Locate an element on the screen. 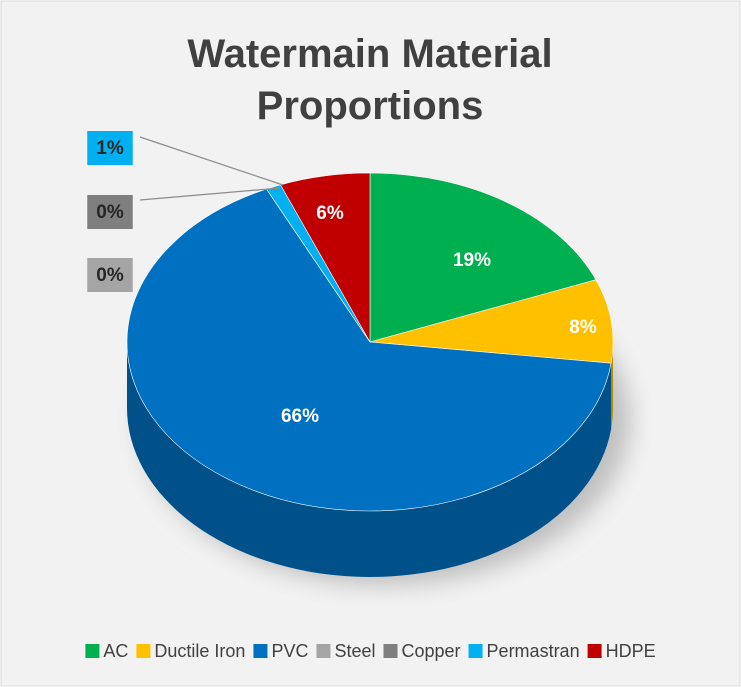 The height and width of the screenshot is (687, 741). data-label: 19% is located at coordinates (472, 260).